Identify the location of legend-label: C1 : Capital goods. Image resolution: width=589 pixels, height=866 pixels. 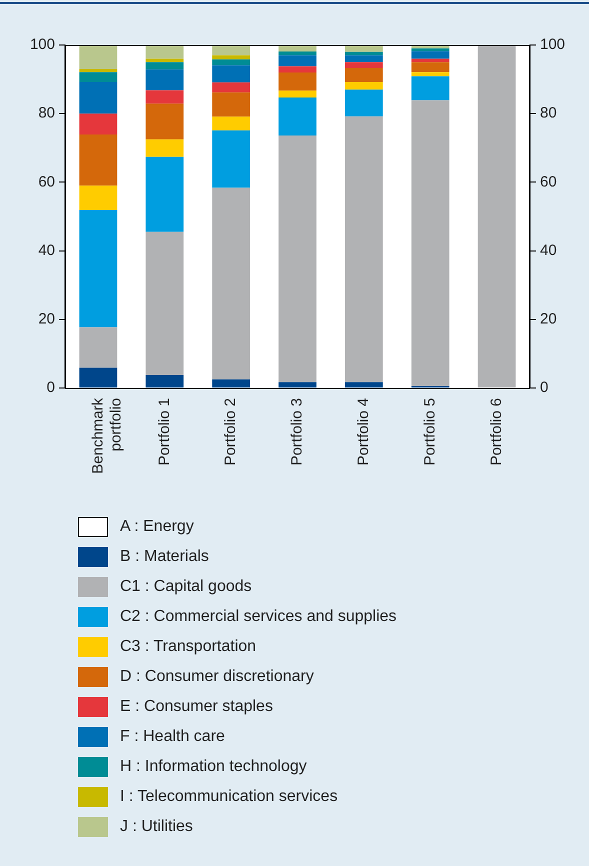
(186, 587).